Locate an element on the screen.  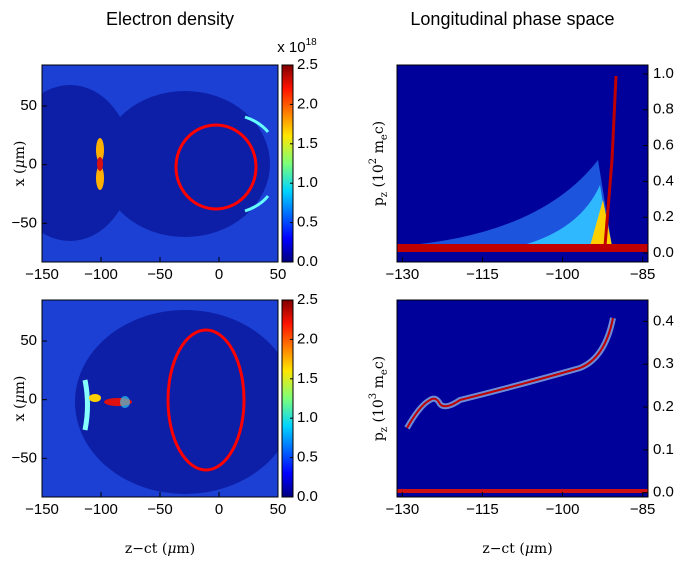
y-axis-label: pz (103 mec) is located at coordinates (379, 398).